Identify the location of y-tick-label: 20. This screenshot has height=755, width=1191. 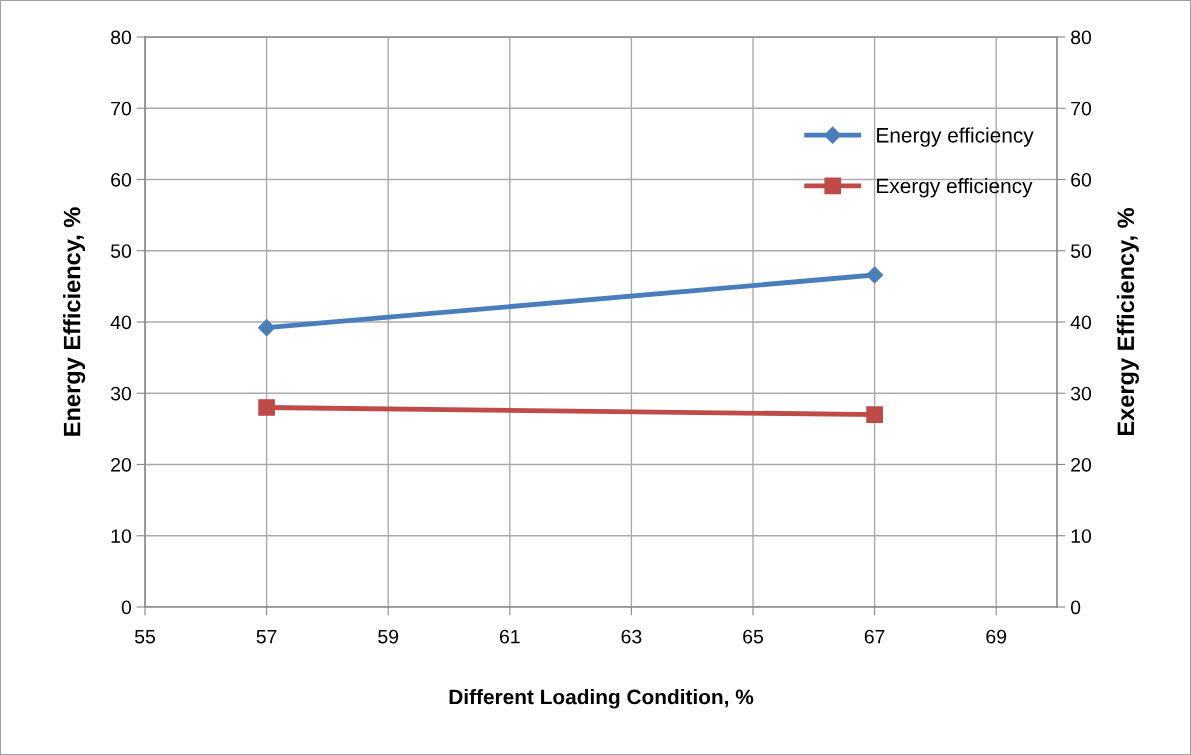
(121, 464).